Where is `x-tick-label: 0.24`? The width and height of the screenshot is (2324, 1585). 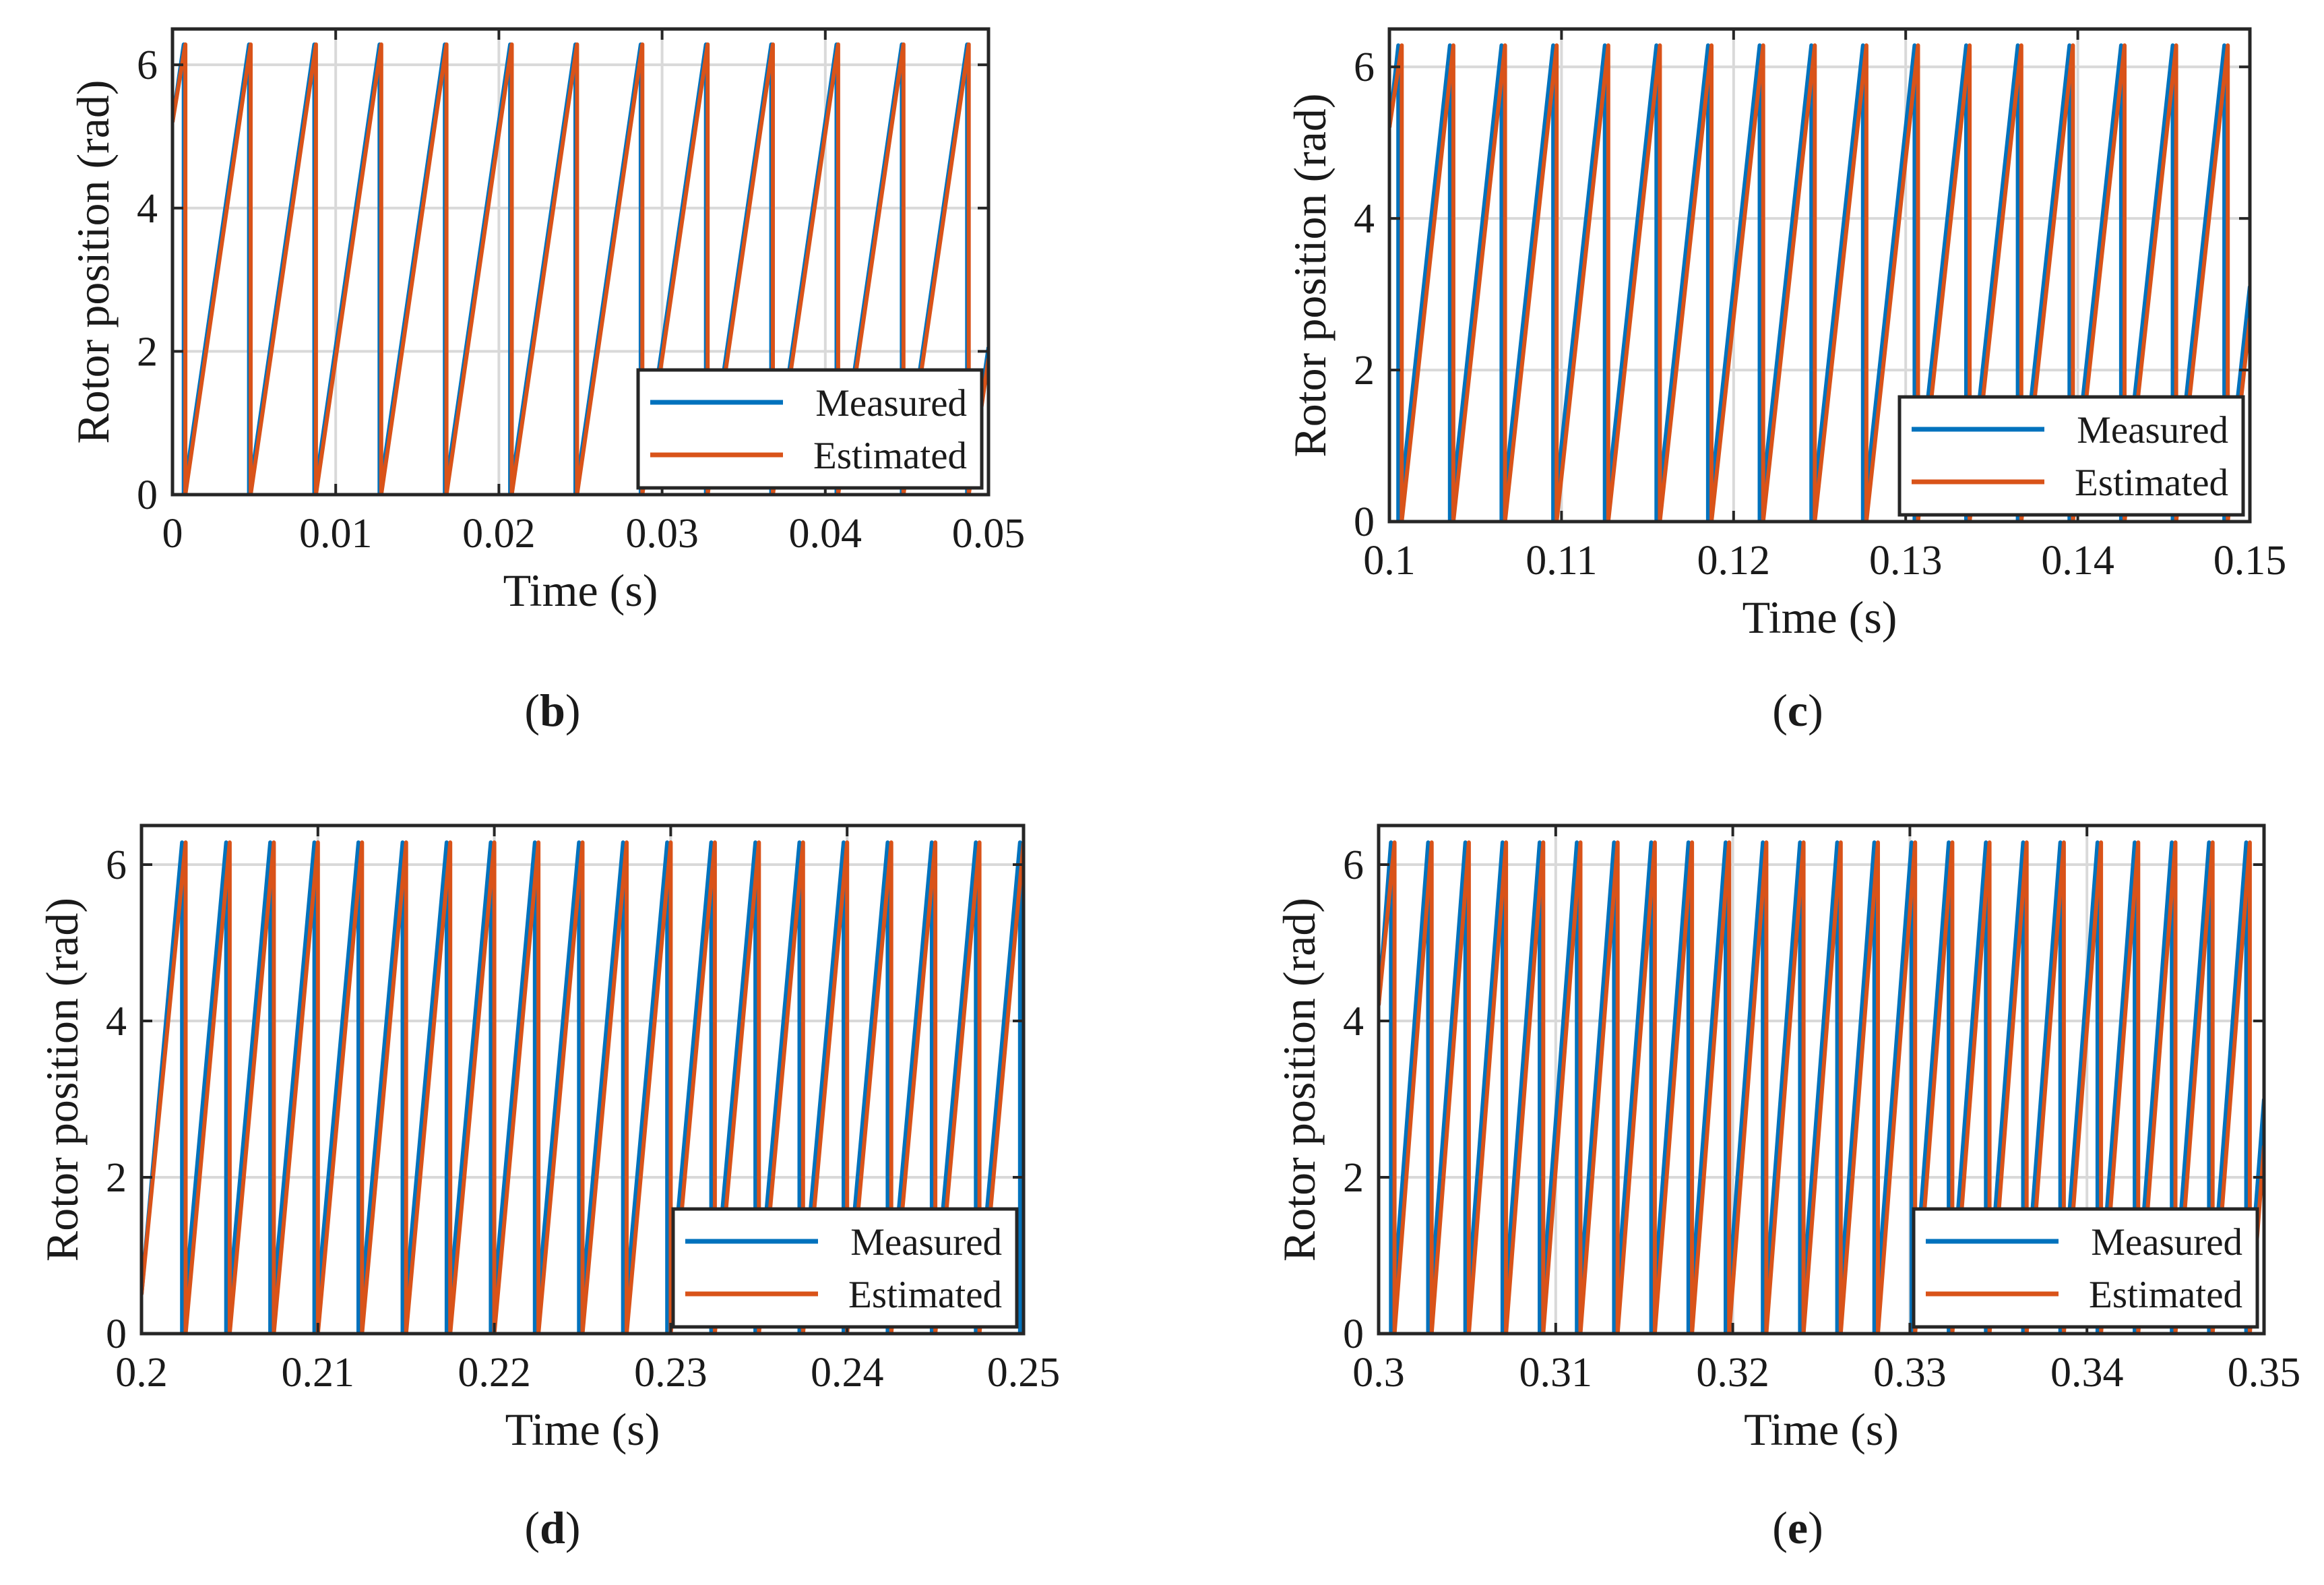
x-tick-label: 0.24 is located at coordinates (847, 1373).